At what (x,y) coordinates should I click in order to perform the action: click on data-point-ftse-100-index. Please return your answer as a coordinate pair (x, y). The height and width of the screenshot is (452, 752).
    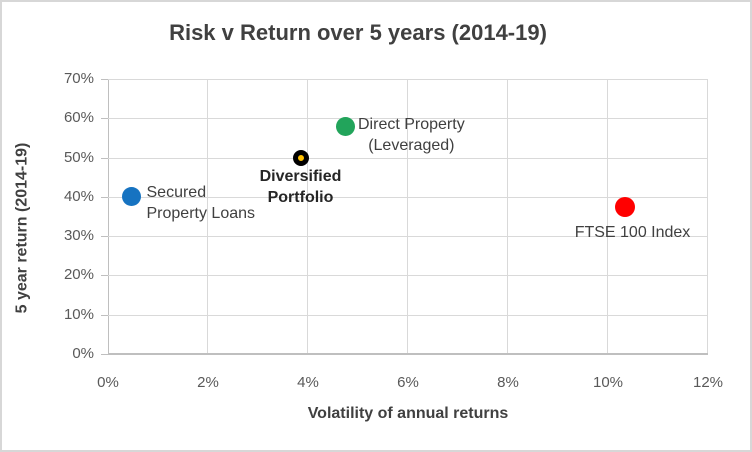
    Looking at the image, I should click on (624, 206).